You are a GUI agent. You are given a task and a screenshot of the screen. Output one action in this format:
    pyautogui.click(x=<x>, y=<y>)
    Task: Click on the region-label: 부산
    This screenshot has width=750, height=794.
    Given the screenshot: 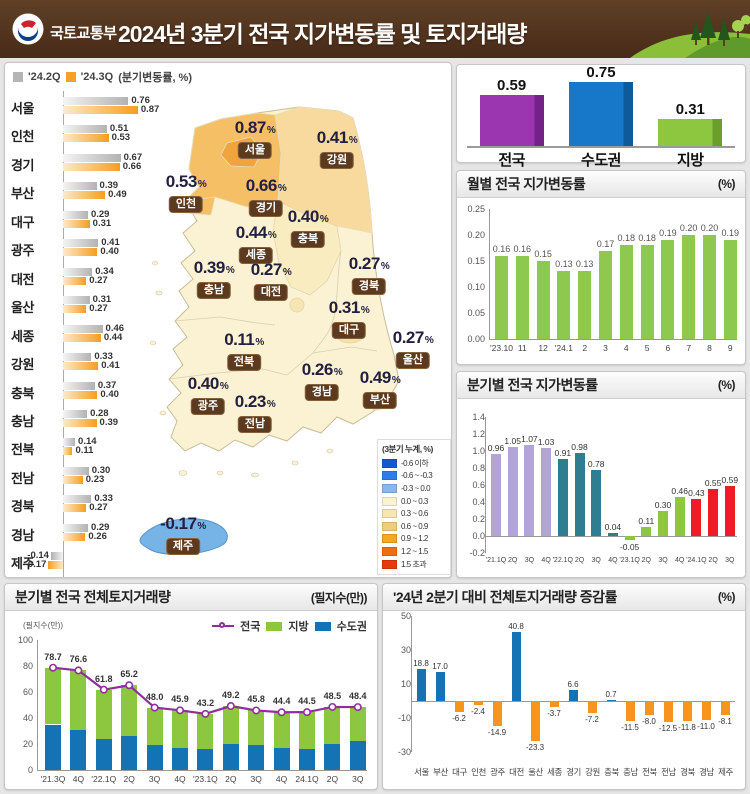 What is the action you would take?
    pyautogui.click(x=22, y=194)
    